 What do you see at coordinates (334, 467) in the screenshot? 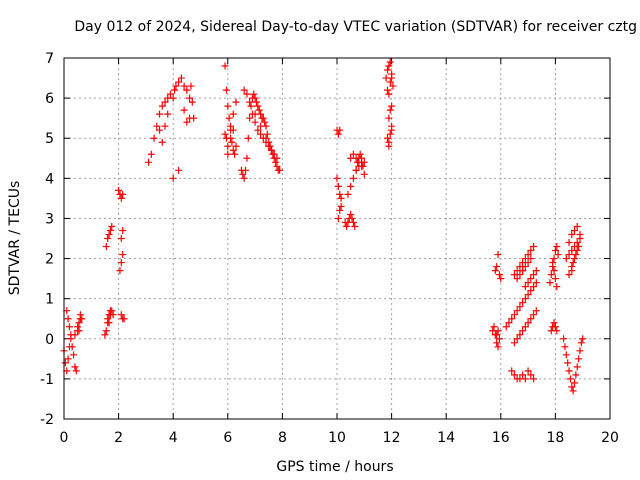
I see `x-axis-label: GPS time / hours` at bounding box center [334, 467].